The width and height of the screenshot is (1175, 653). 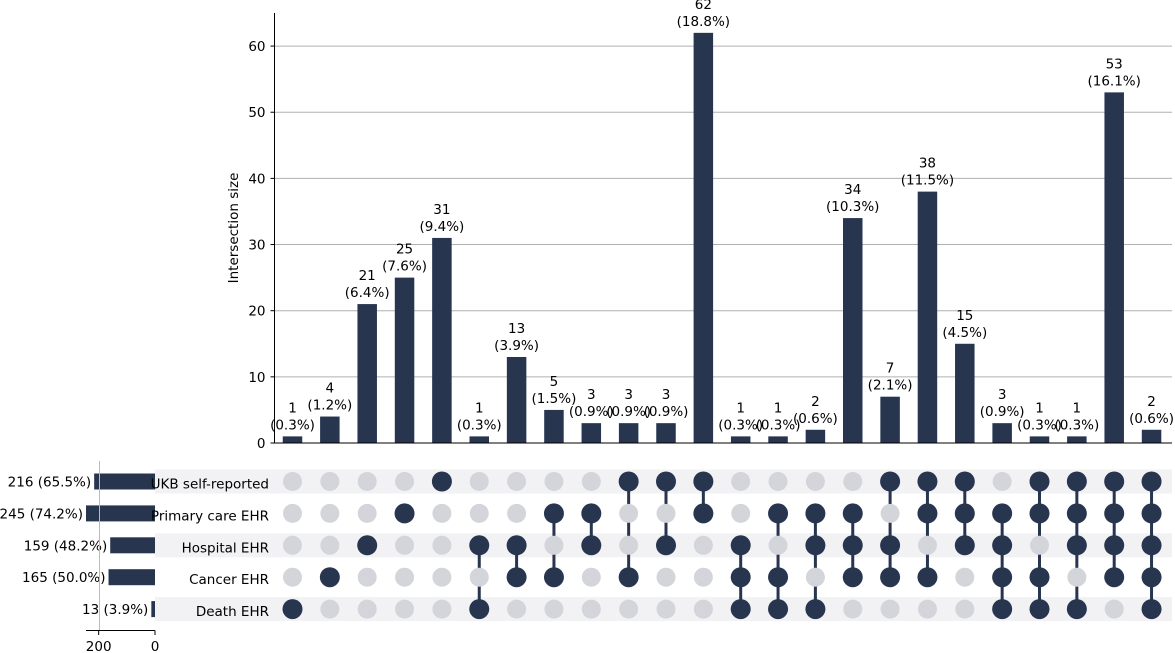 What do you see at coordinates (99, 646) in the screenshot?
I see `set-size-tick-label: 200` at bounding box center [99, 646].